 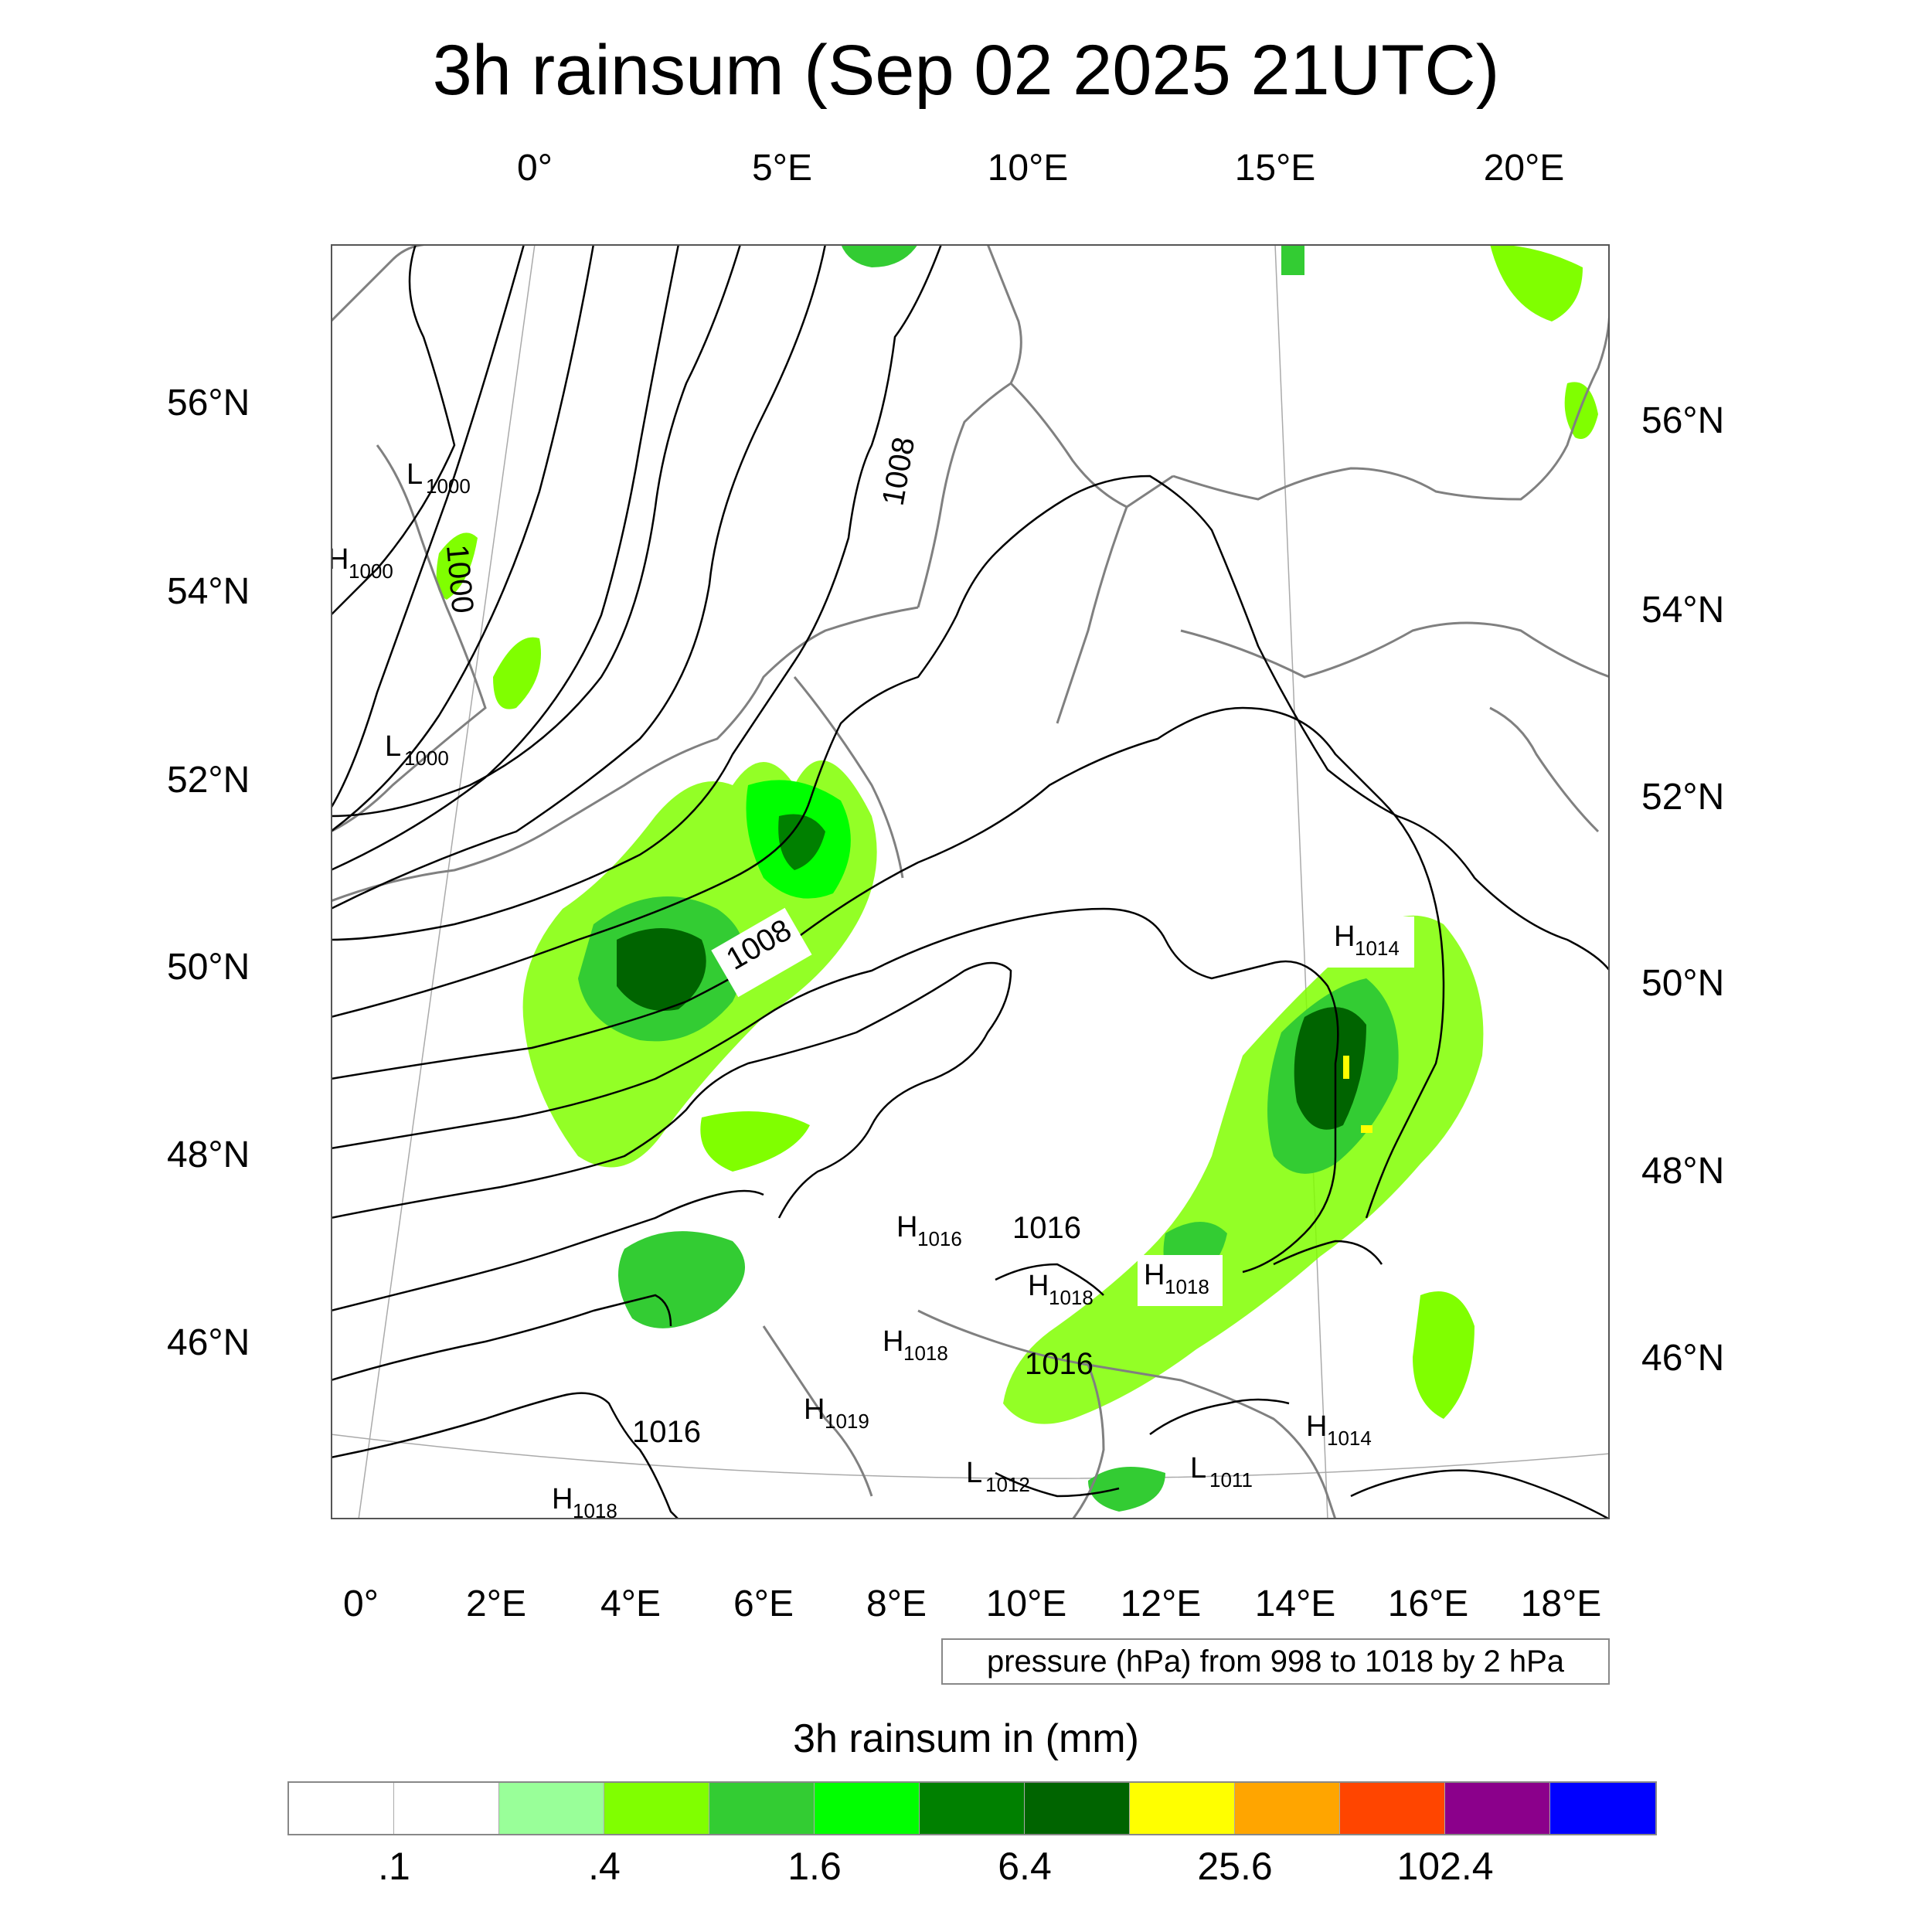 I want to click on contour-label-1016-c: 1016, so click(x=667, y=1432).